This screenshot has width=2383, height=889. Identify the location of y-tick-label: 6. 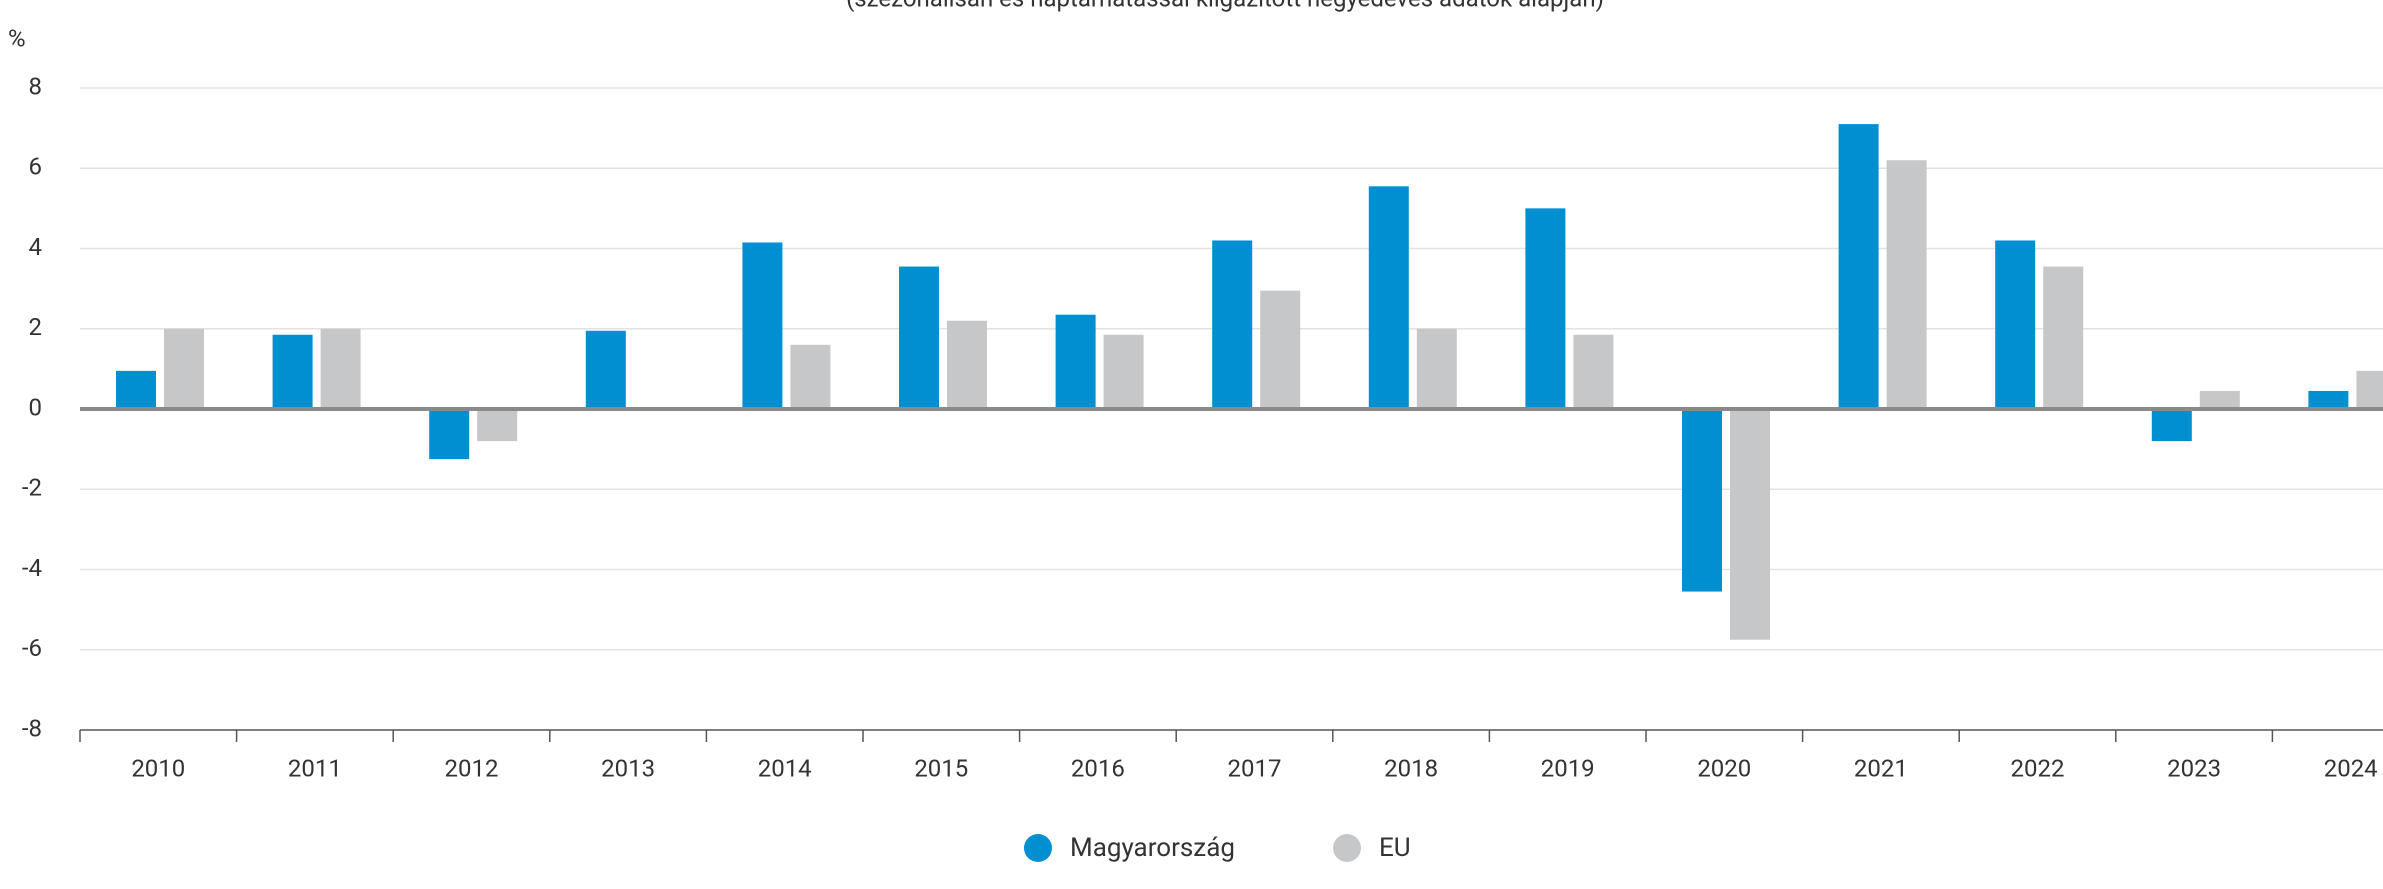
(36, 167).